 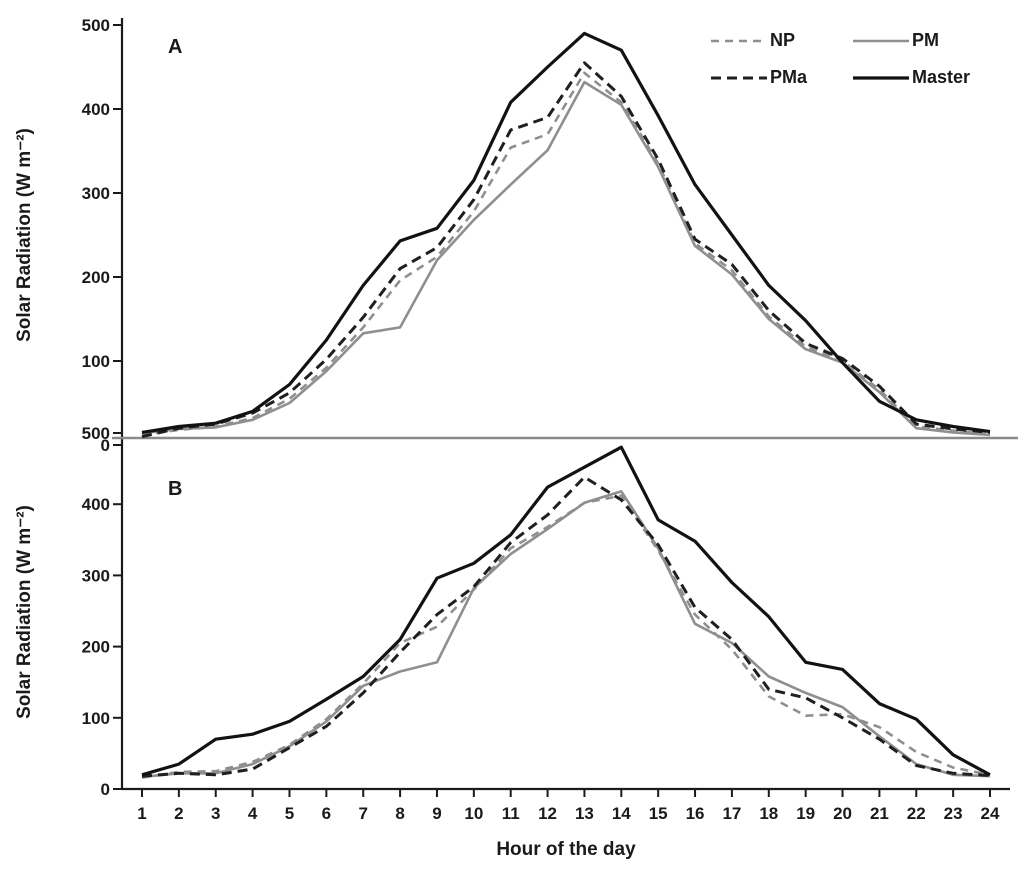 I want to click on legend-label-np: NP, so click(x=783, y=40).